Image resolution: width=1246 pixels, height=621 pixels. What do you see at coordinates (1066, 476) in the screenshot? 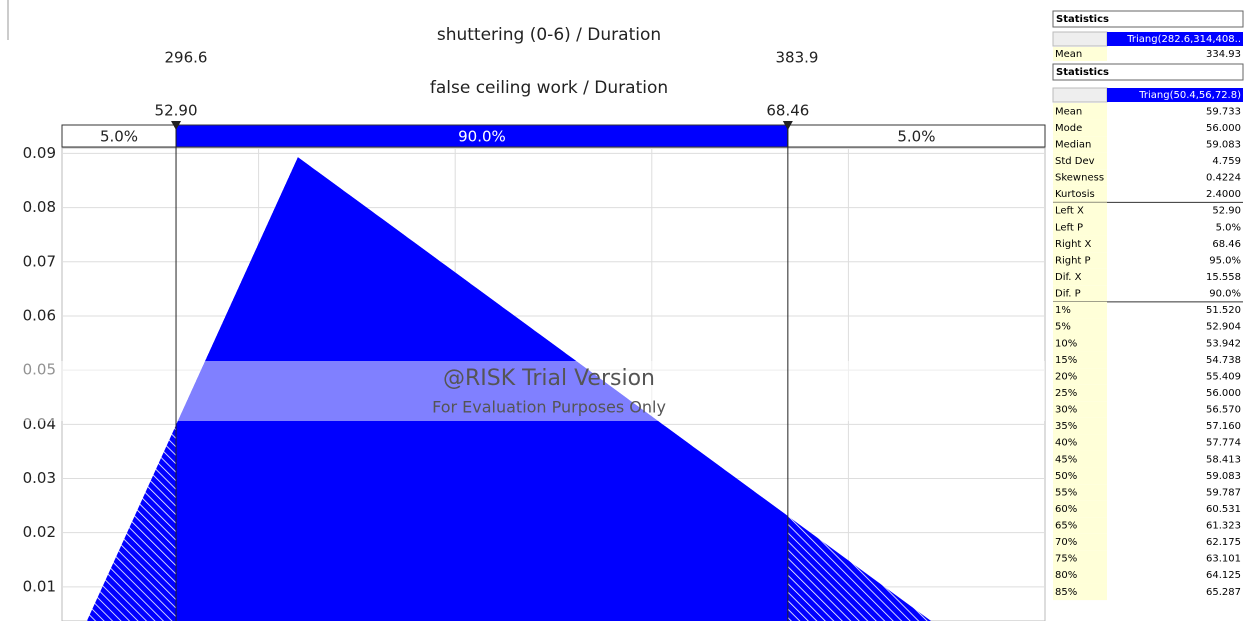
I see `stat-label: 50%` at bounding box center [1066, 476].